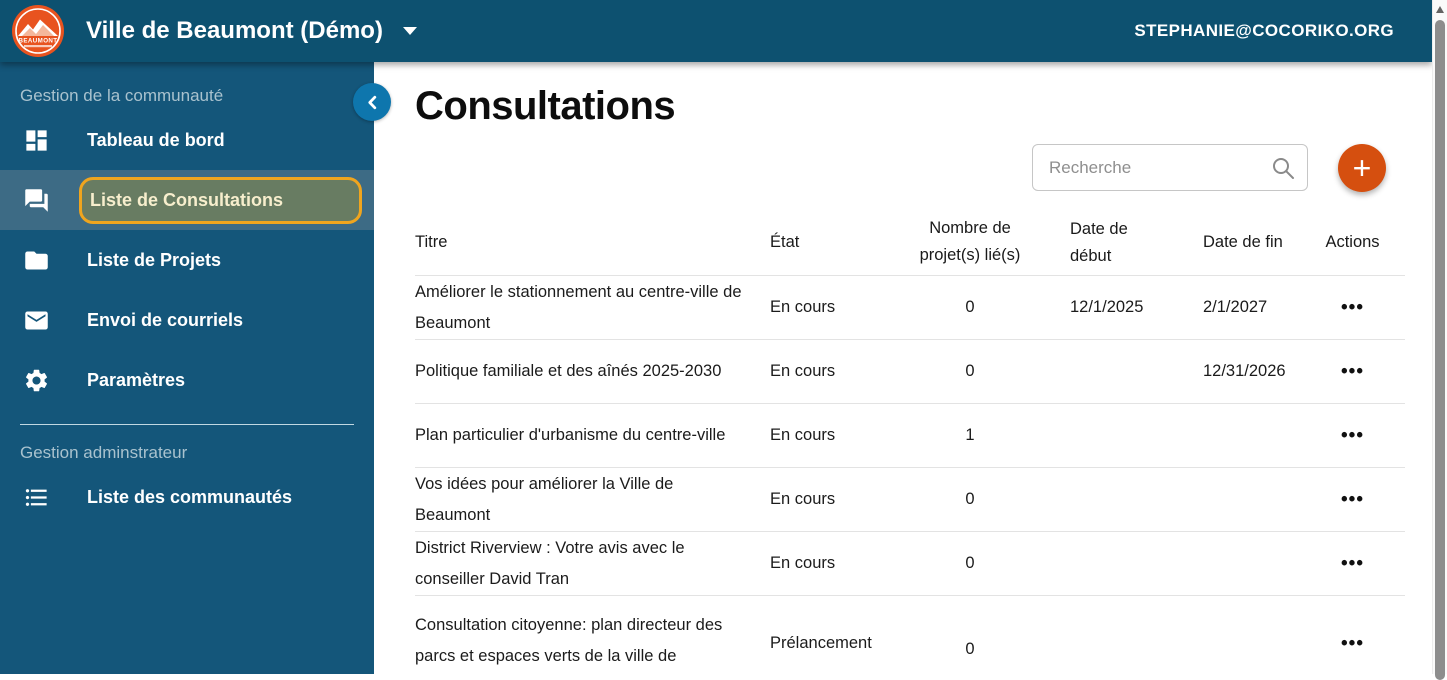  Describe the element at coordinates (136, 379) in the screenshot. I see `sidebar-item-label: Paramètres` at that location.